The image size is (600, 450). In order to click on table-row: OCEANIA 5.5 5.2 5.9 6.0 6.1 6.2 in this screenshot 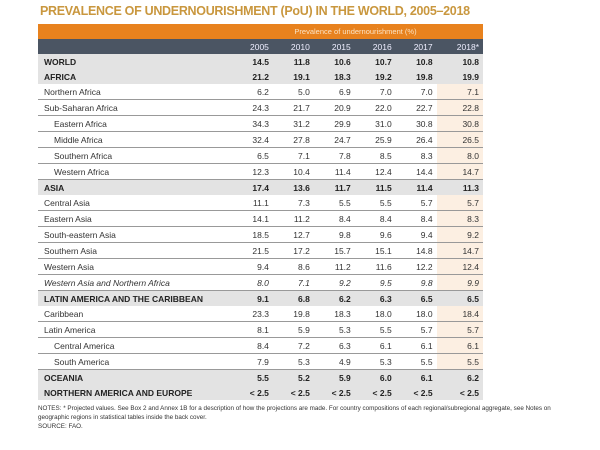, I will do `click(260, 377)`.